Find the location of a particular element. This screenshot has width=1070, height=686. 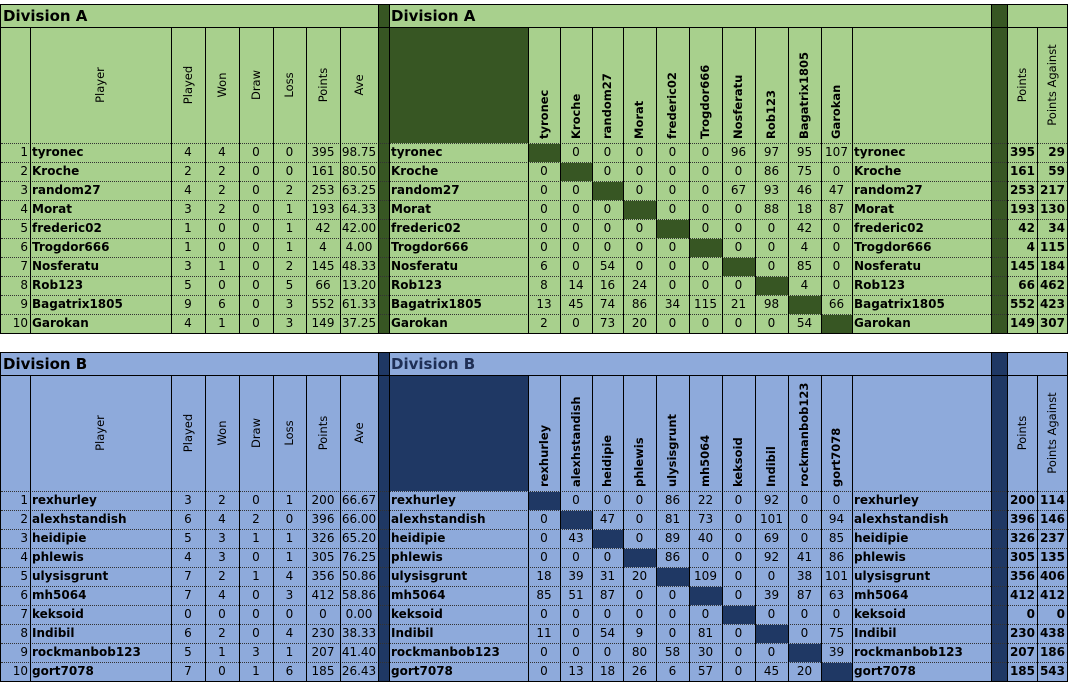

matrix-cell: 4 is located at coordinates (804, 285).